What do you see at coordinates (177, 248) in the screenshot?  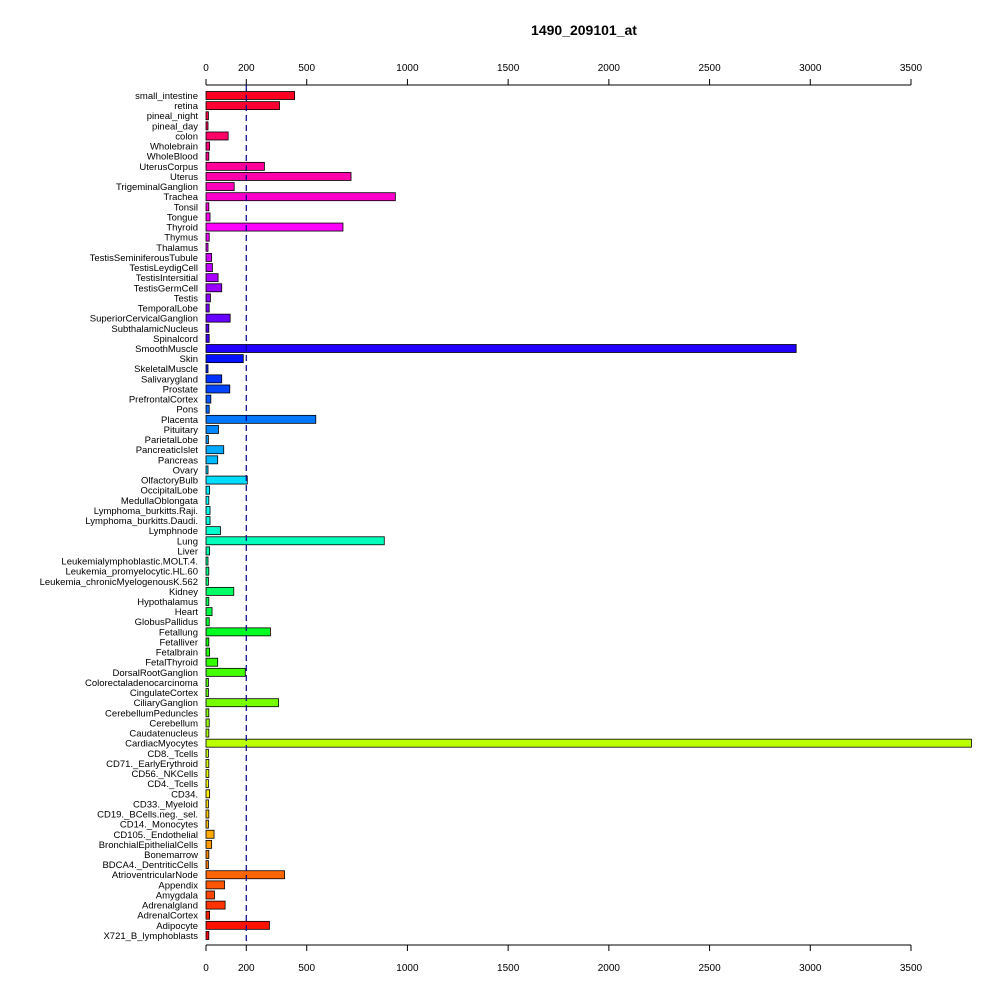 I see `category-label: Thalamus` at bounding box center [177, 248].